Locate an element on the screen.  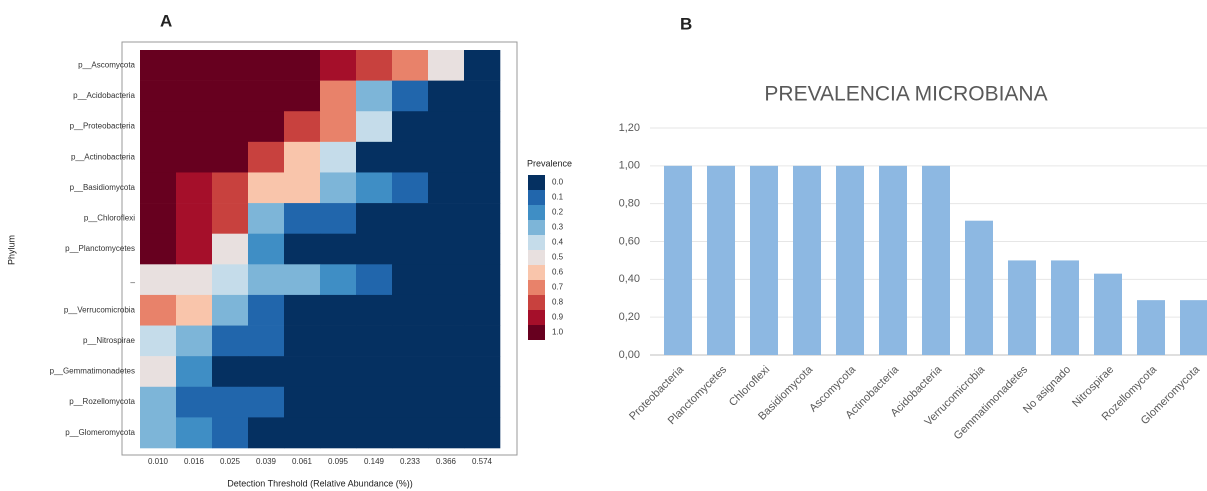
legend-label: 0.7 is located at coordinates (558, 287).